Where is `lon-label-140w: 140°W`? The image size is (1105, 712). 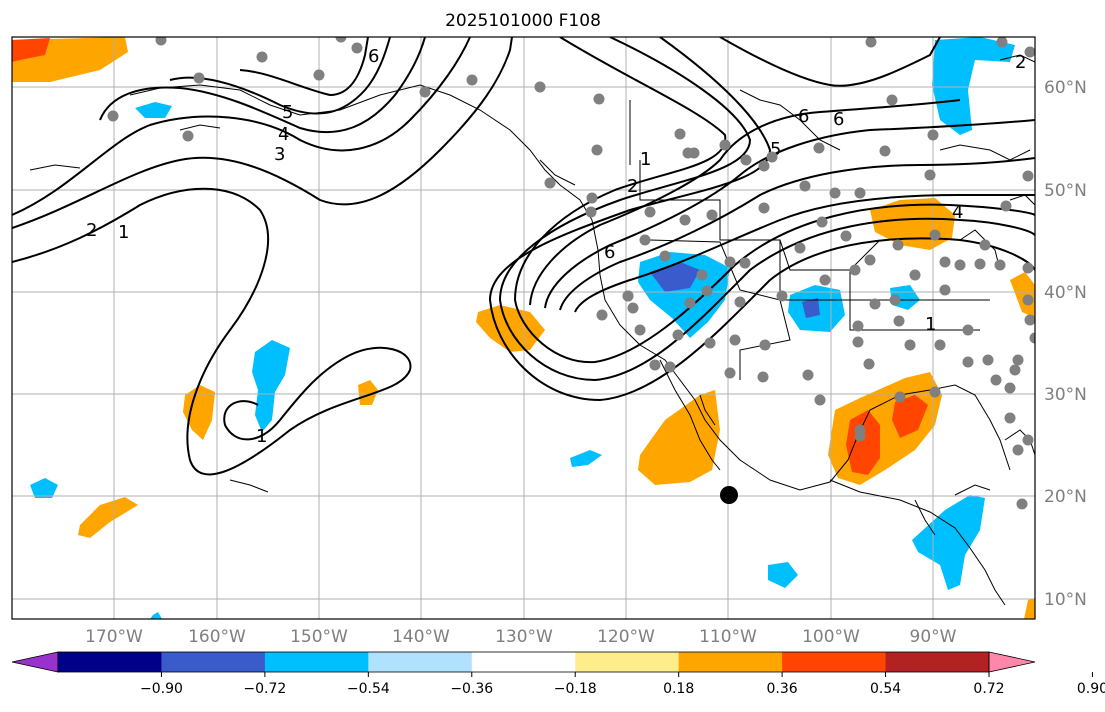 lon-label-140w: 140°W is located at coordinates (421, 637).